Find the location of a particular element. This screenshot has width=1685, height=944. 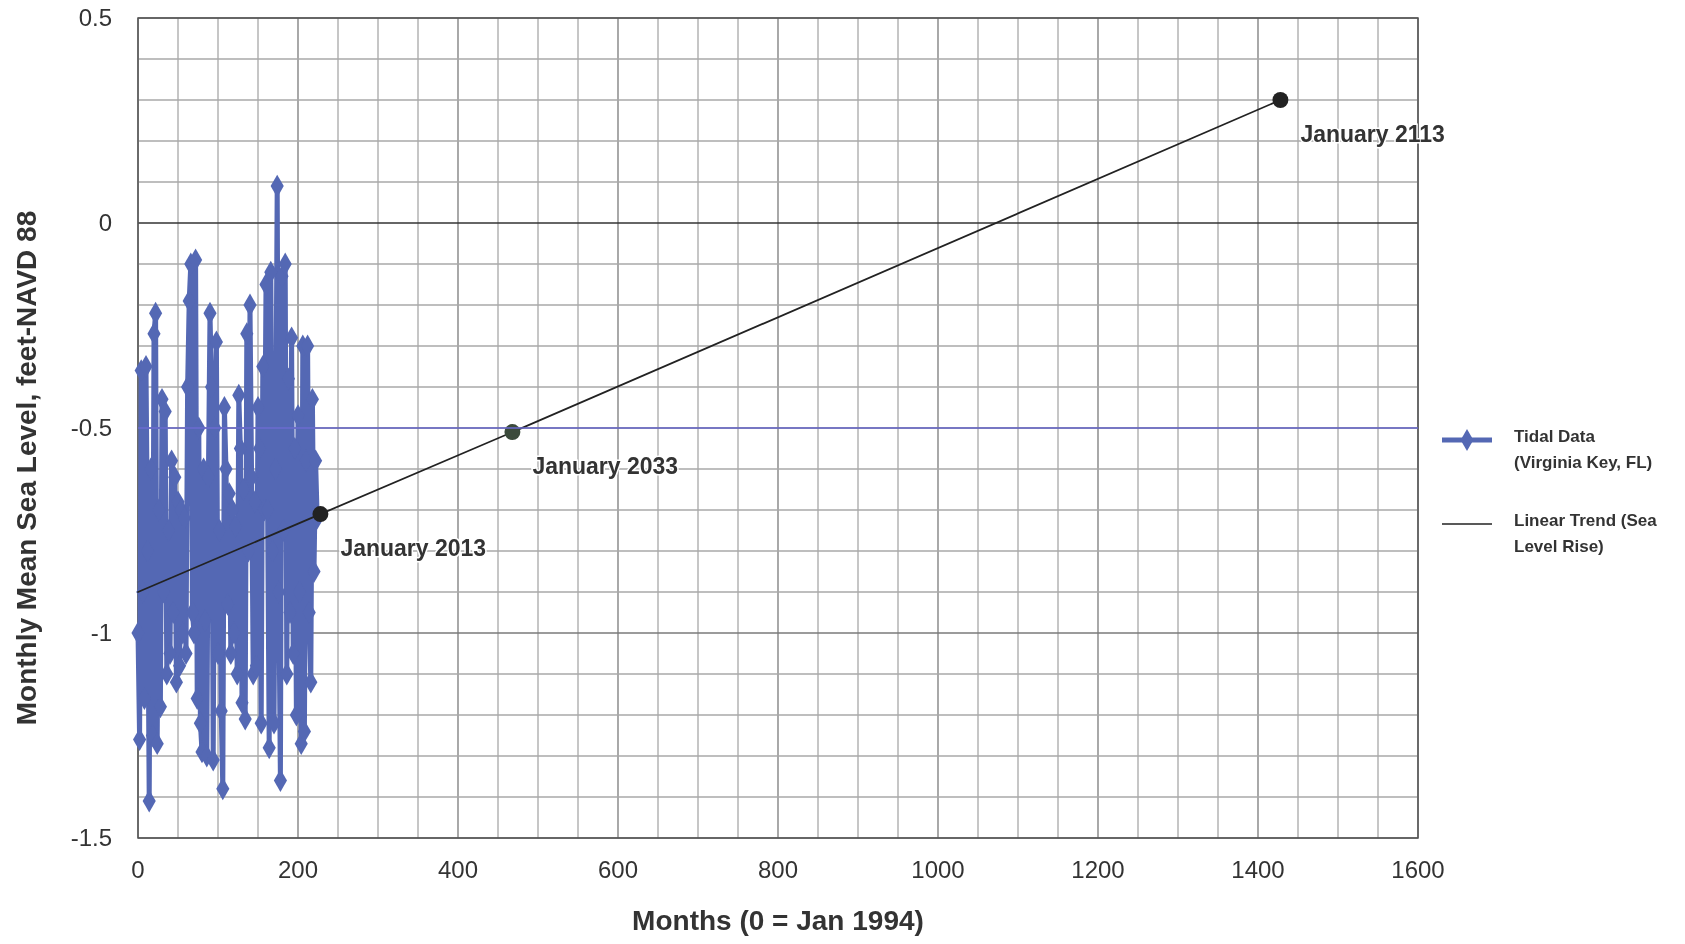

y-tick-label: -1.5 is located at coordinates (91, 837).